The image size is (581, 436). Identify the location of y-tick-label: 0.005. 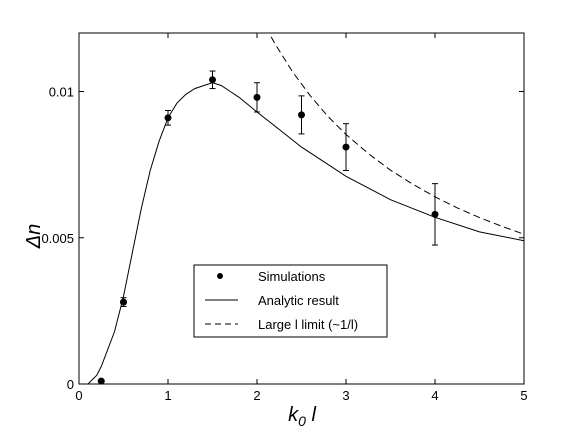
(57, 238).